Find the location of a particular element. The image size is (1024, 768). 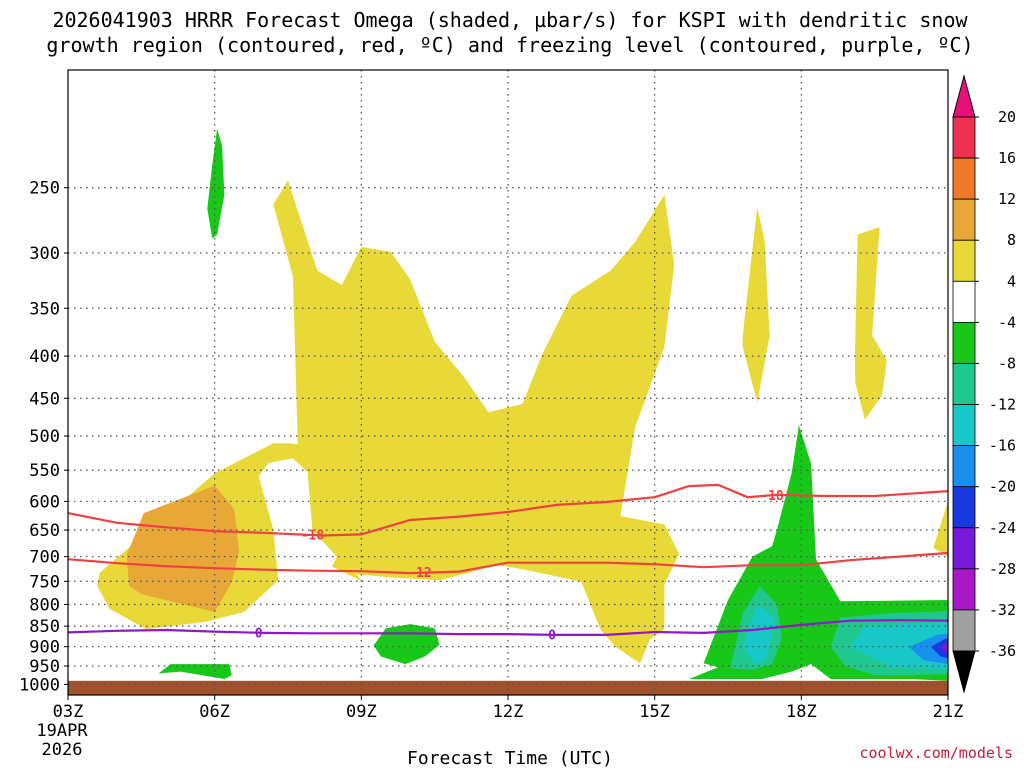

y-tick-label: 450 is located at coordinates (44, 399).